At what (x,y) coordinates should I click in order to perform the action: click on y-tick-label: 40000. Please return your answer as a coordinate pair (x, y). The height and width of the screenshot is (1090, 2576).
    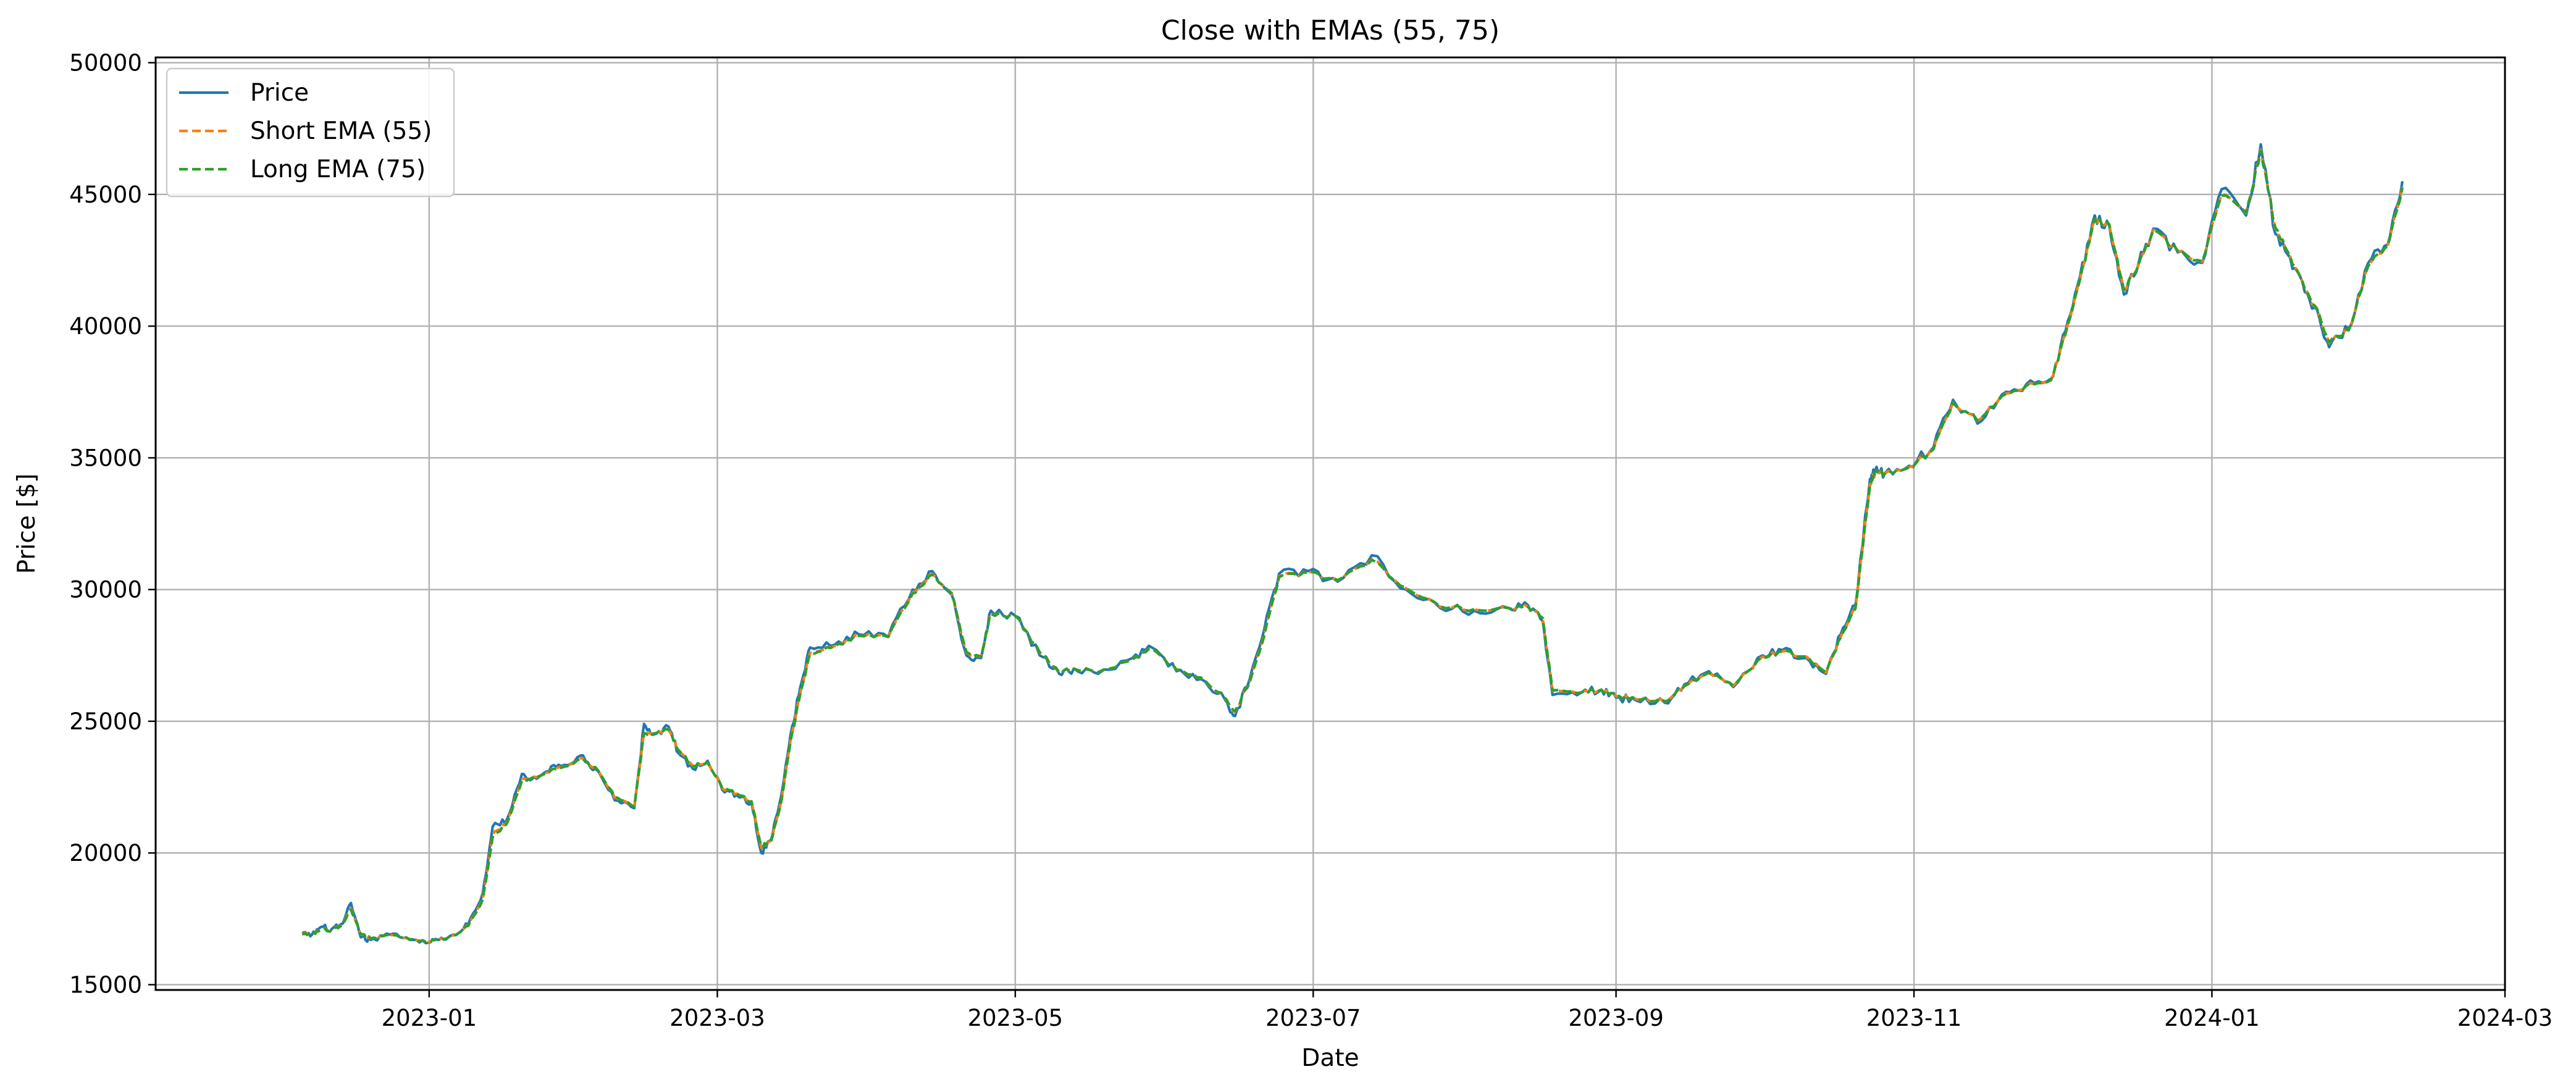
    Looking at the image, I should click on (106, 326).